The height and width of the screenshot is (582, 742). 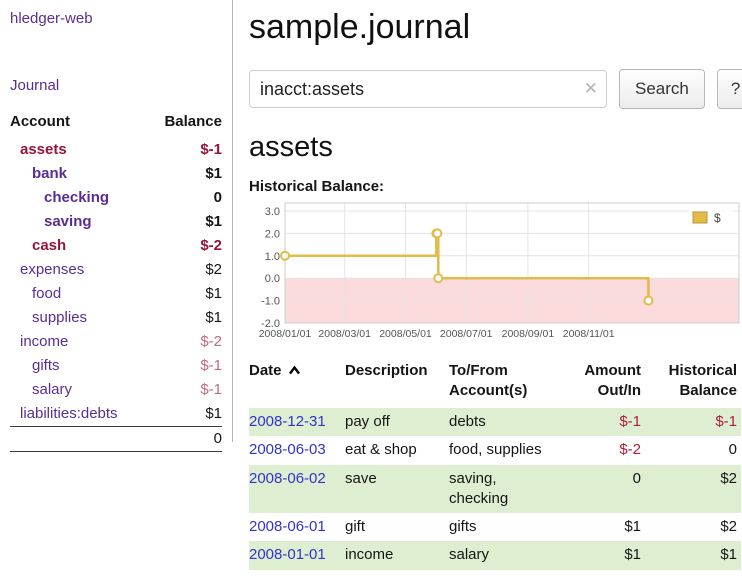 I want to click on search-button: Search, so click(x=662, y=89).